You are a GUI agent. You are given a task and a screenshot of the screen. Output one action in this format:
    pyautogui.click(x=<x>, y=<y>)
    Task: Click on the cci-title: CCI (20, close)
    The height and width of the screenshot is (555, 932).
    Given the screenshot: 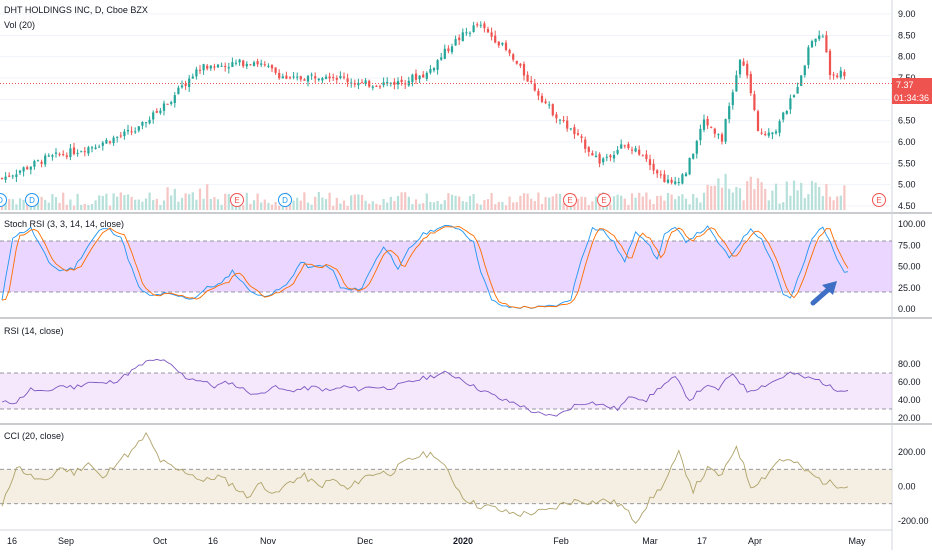 What is the action you would take?
    pyautogui.click(x=34, y=436)
    